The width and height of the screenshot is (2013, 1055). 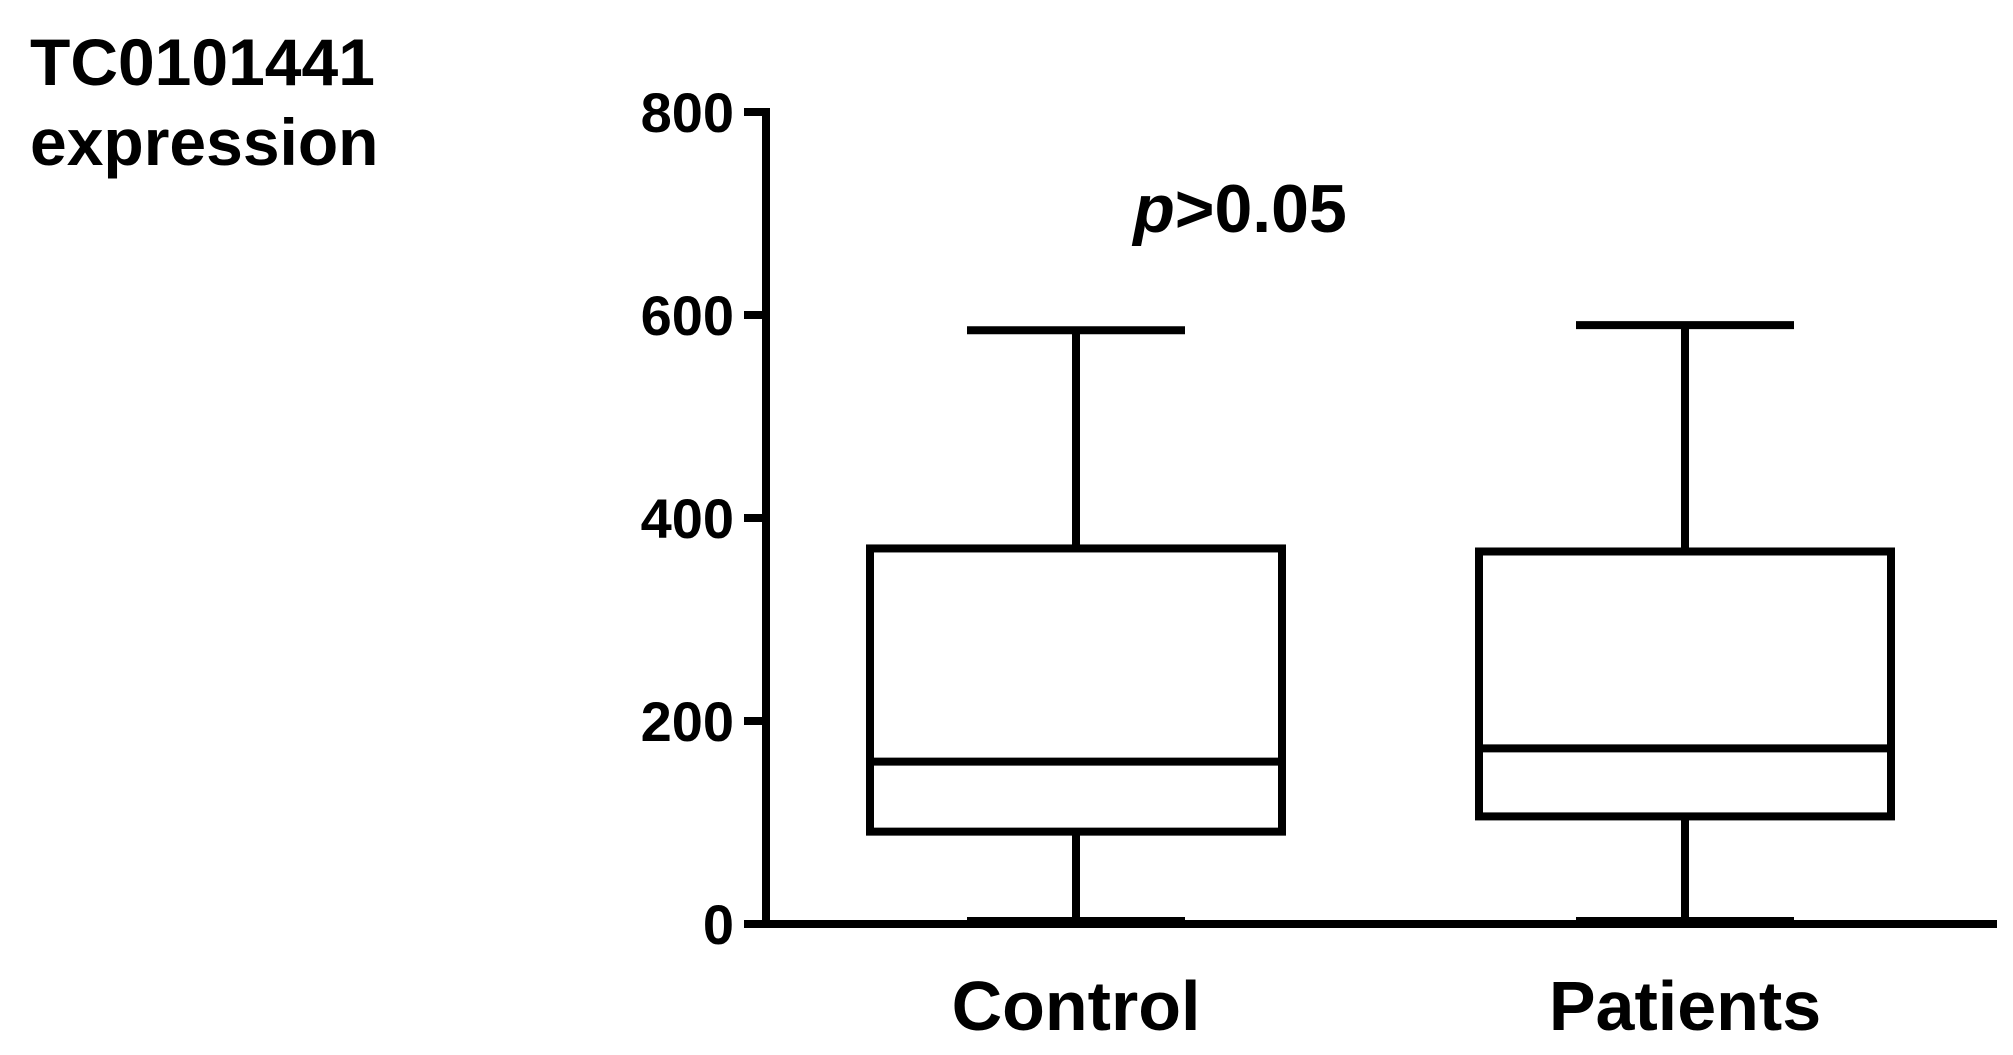 I want to click on y-tick-label: 600, so click(x=687, y=315).